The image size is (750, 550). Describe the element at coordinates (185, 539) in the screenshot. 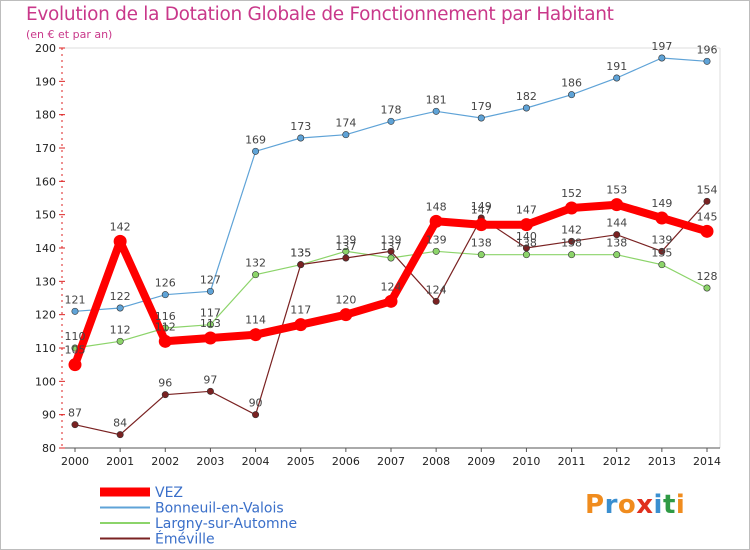

I see `legend-label: Éméville` at that location.